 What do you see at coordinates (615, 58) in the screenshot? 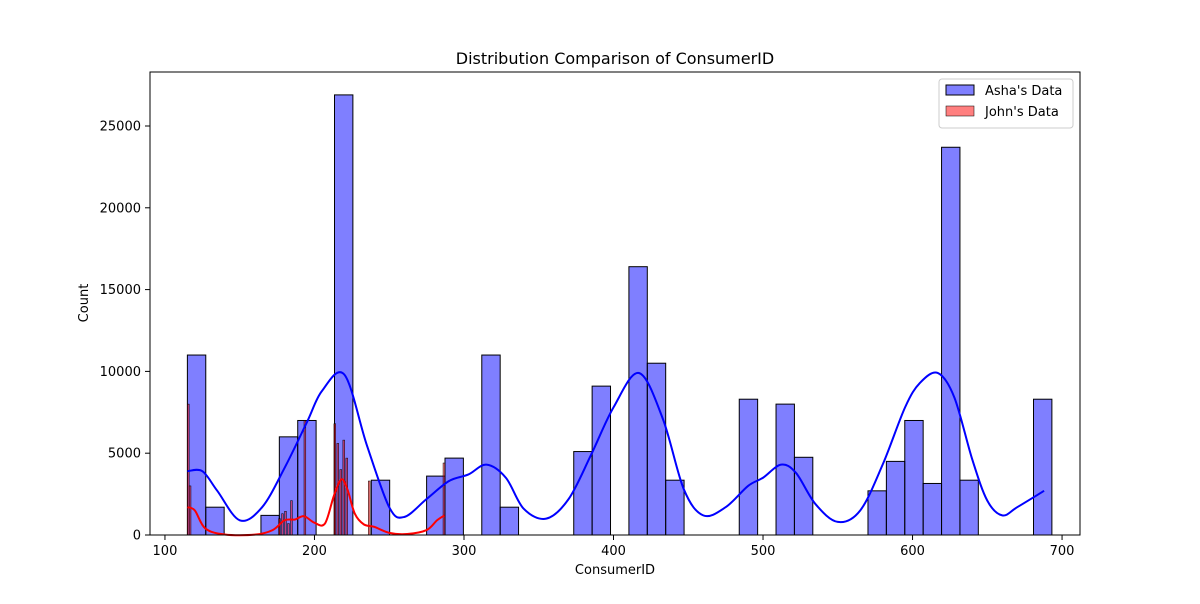
I see `chart-title: Distribution Comparison of ConsumerID` at bounding box center [615, 58].